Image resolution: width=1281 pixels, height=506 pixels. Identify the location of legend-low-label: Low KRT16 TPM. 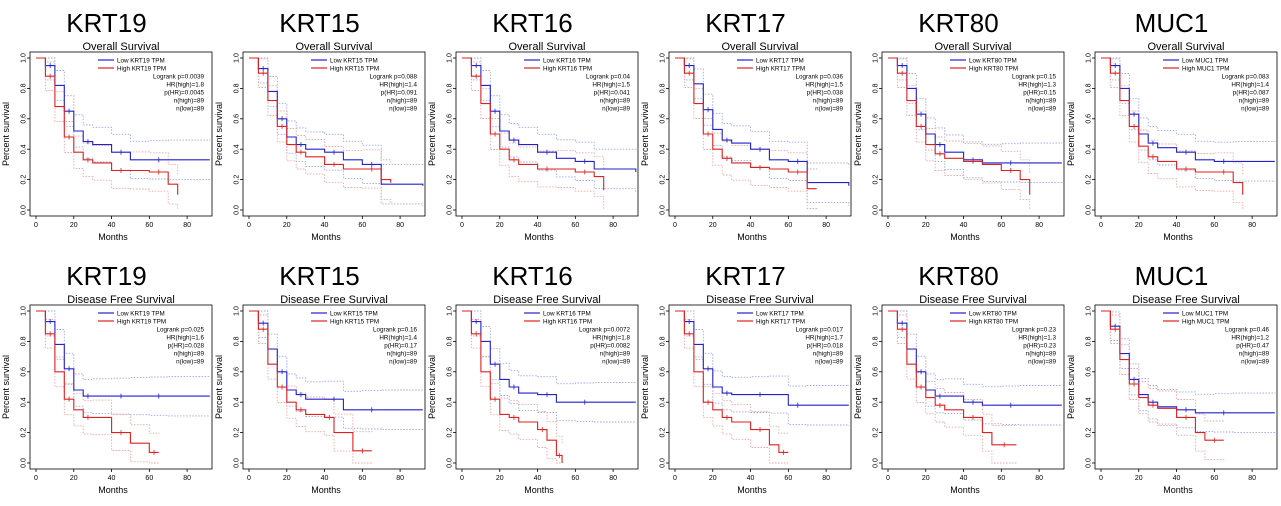
(567, 61).